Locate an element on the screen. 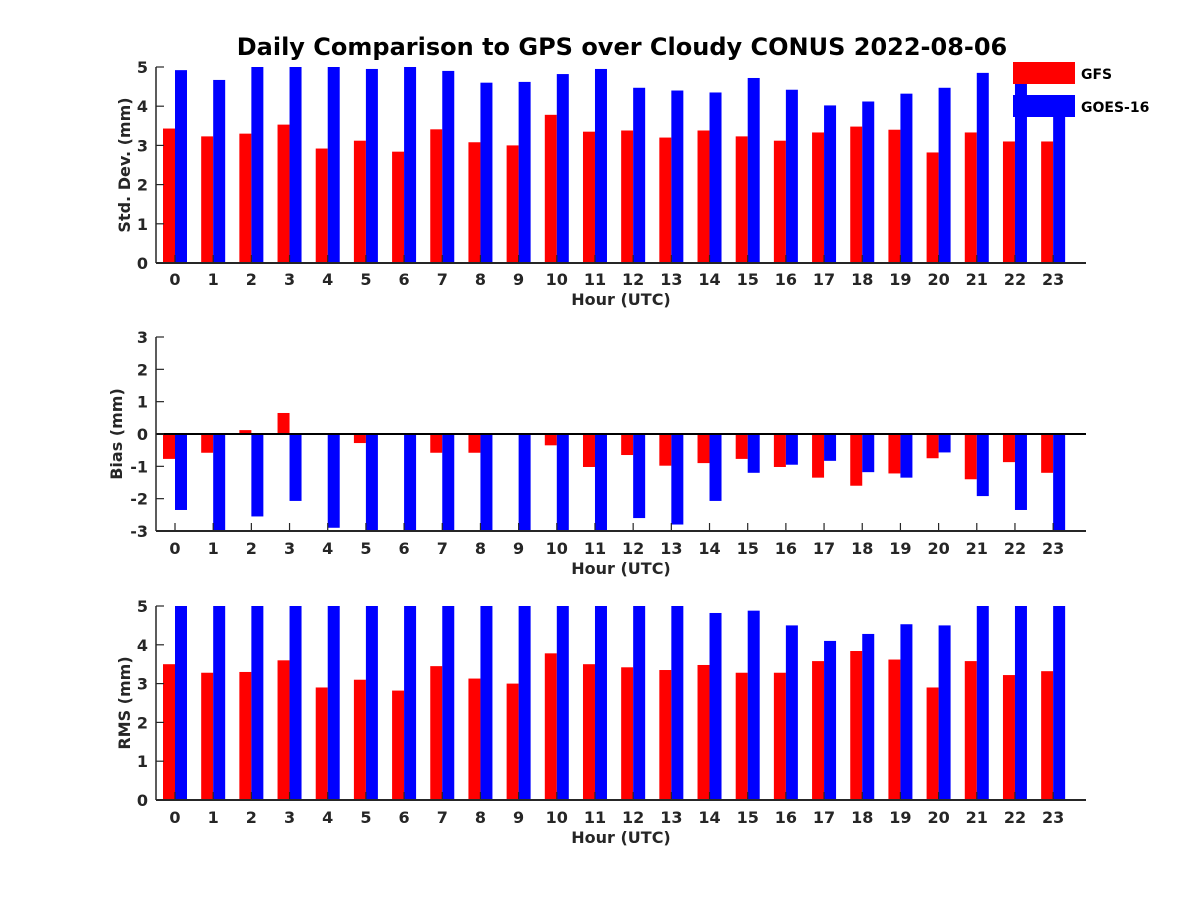 The height and width of the screenshot is (900, 1200). y-axis-label: RMS (mm) is located at coordinates (124, 702).